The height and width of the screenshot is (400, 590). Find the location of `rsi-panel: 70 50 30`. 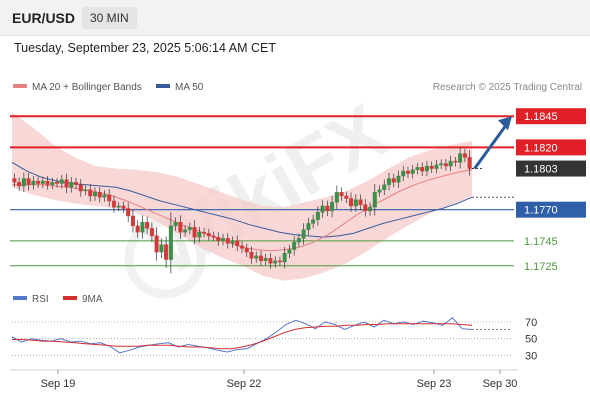

rsi-panel: 70 50 30 is located at coordinates (274, 339).